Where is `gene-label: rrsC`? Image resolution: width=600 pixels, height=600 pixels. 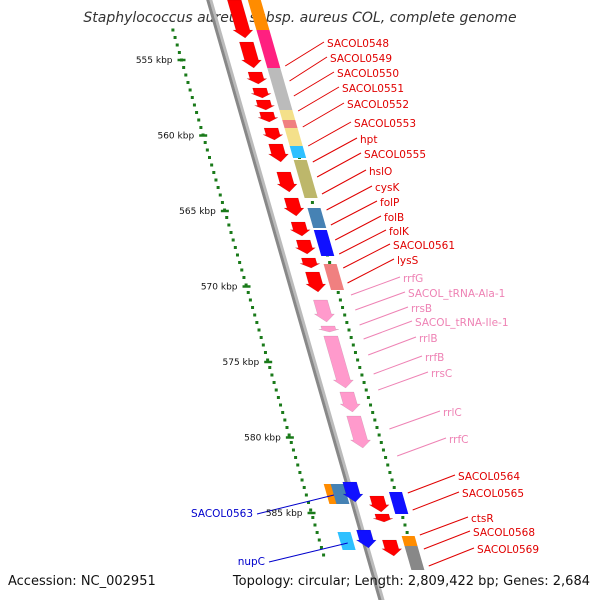
gene-label: rrsC is located at coordinates (441, 374).